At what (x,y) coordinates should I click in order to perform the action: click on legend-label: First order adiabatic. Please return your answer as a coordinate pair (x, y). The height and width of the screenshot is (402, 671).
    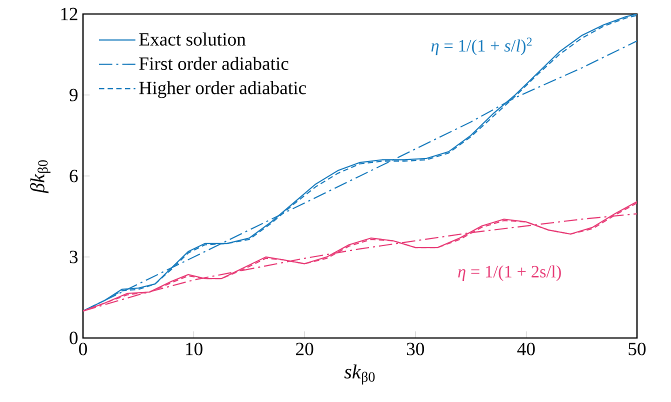
    Looking at the image, I should click on (213, 63).